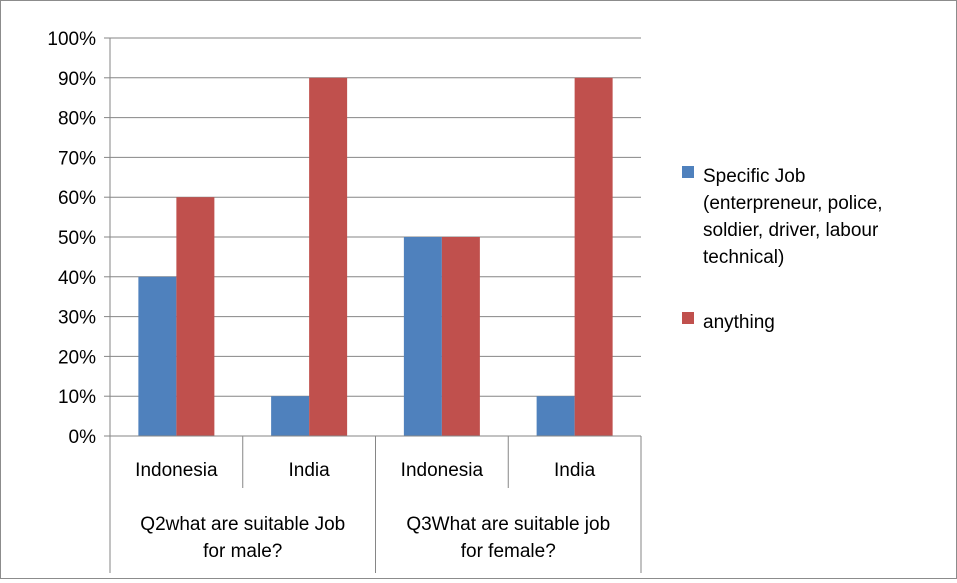 The image size is (957, 583). I want to click on y-tick-label: 100%, so click(71, 39).